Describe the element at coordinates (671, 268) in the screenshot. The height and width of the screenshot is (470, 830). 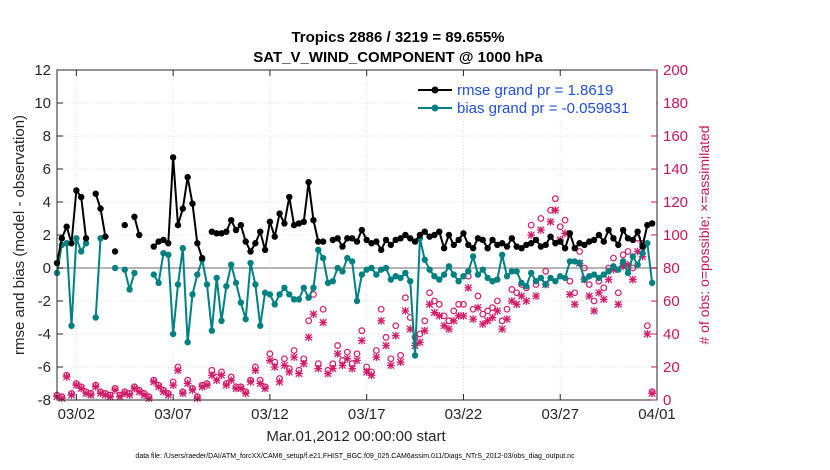
I see `y-right-tick-label: 80` at that location.